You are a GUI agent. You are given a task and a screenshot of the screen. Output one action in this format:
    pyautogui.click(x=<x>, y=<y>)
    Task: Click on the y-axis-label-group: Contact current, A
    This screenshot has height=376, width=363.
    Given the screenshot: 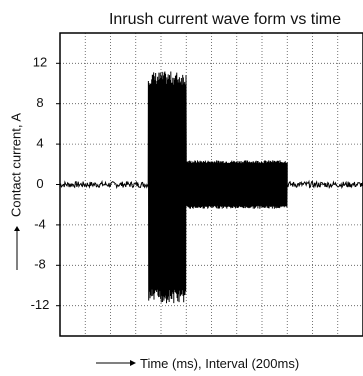 What is the action you would take?
    pyautogui.click(x=15, y=191)
    